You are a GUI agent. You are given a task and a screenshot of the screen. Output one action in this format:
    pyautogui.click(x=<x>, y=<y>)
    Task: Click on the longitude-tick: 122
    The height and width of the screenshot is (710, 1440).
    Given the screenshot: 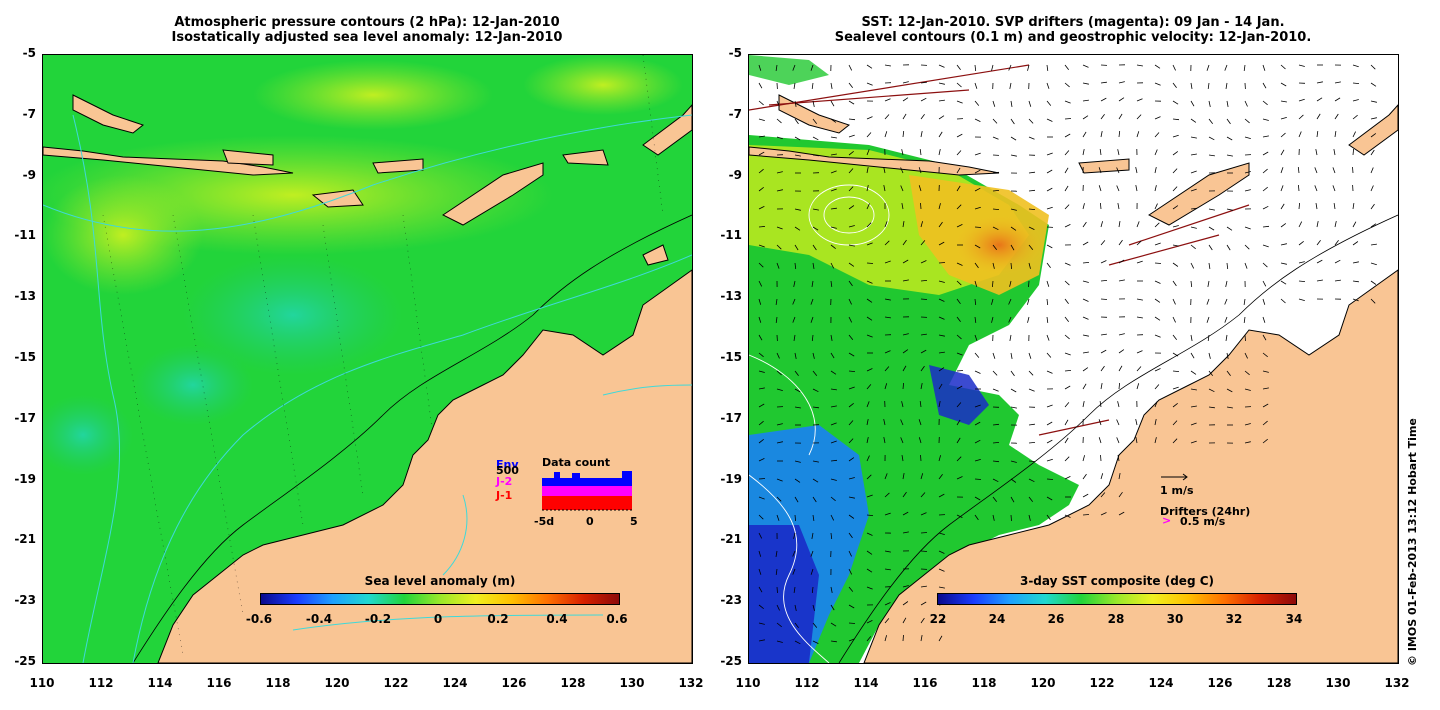 What is the action you would take?
    pyautogui.click(x=396, y=683)
    